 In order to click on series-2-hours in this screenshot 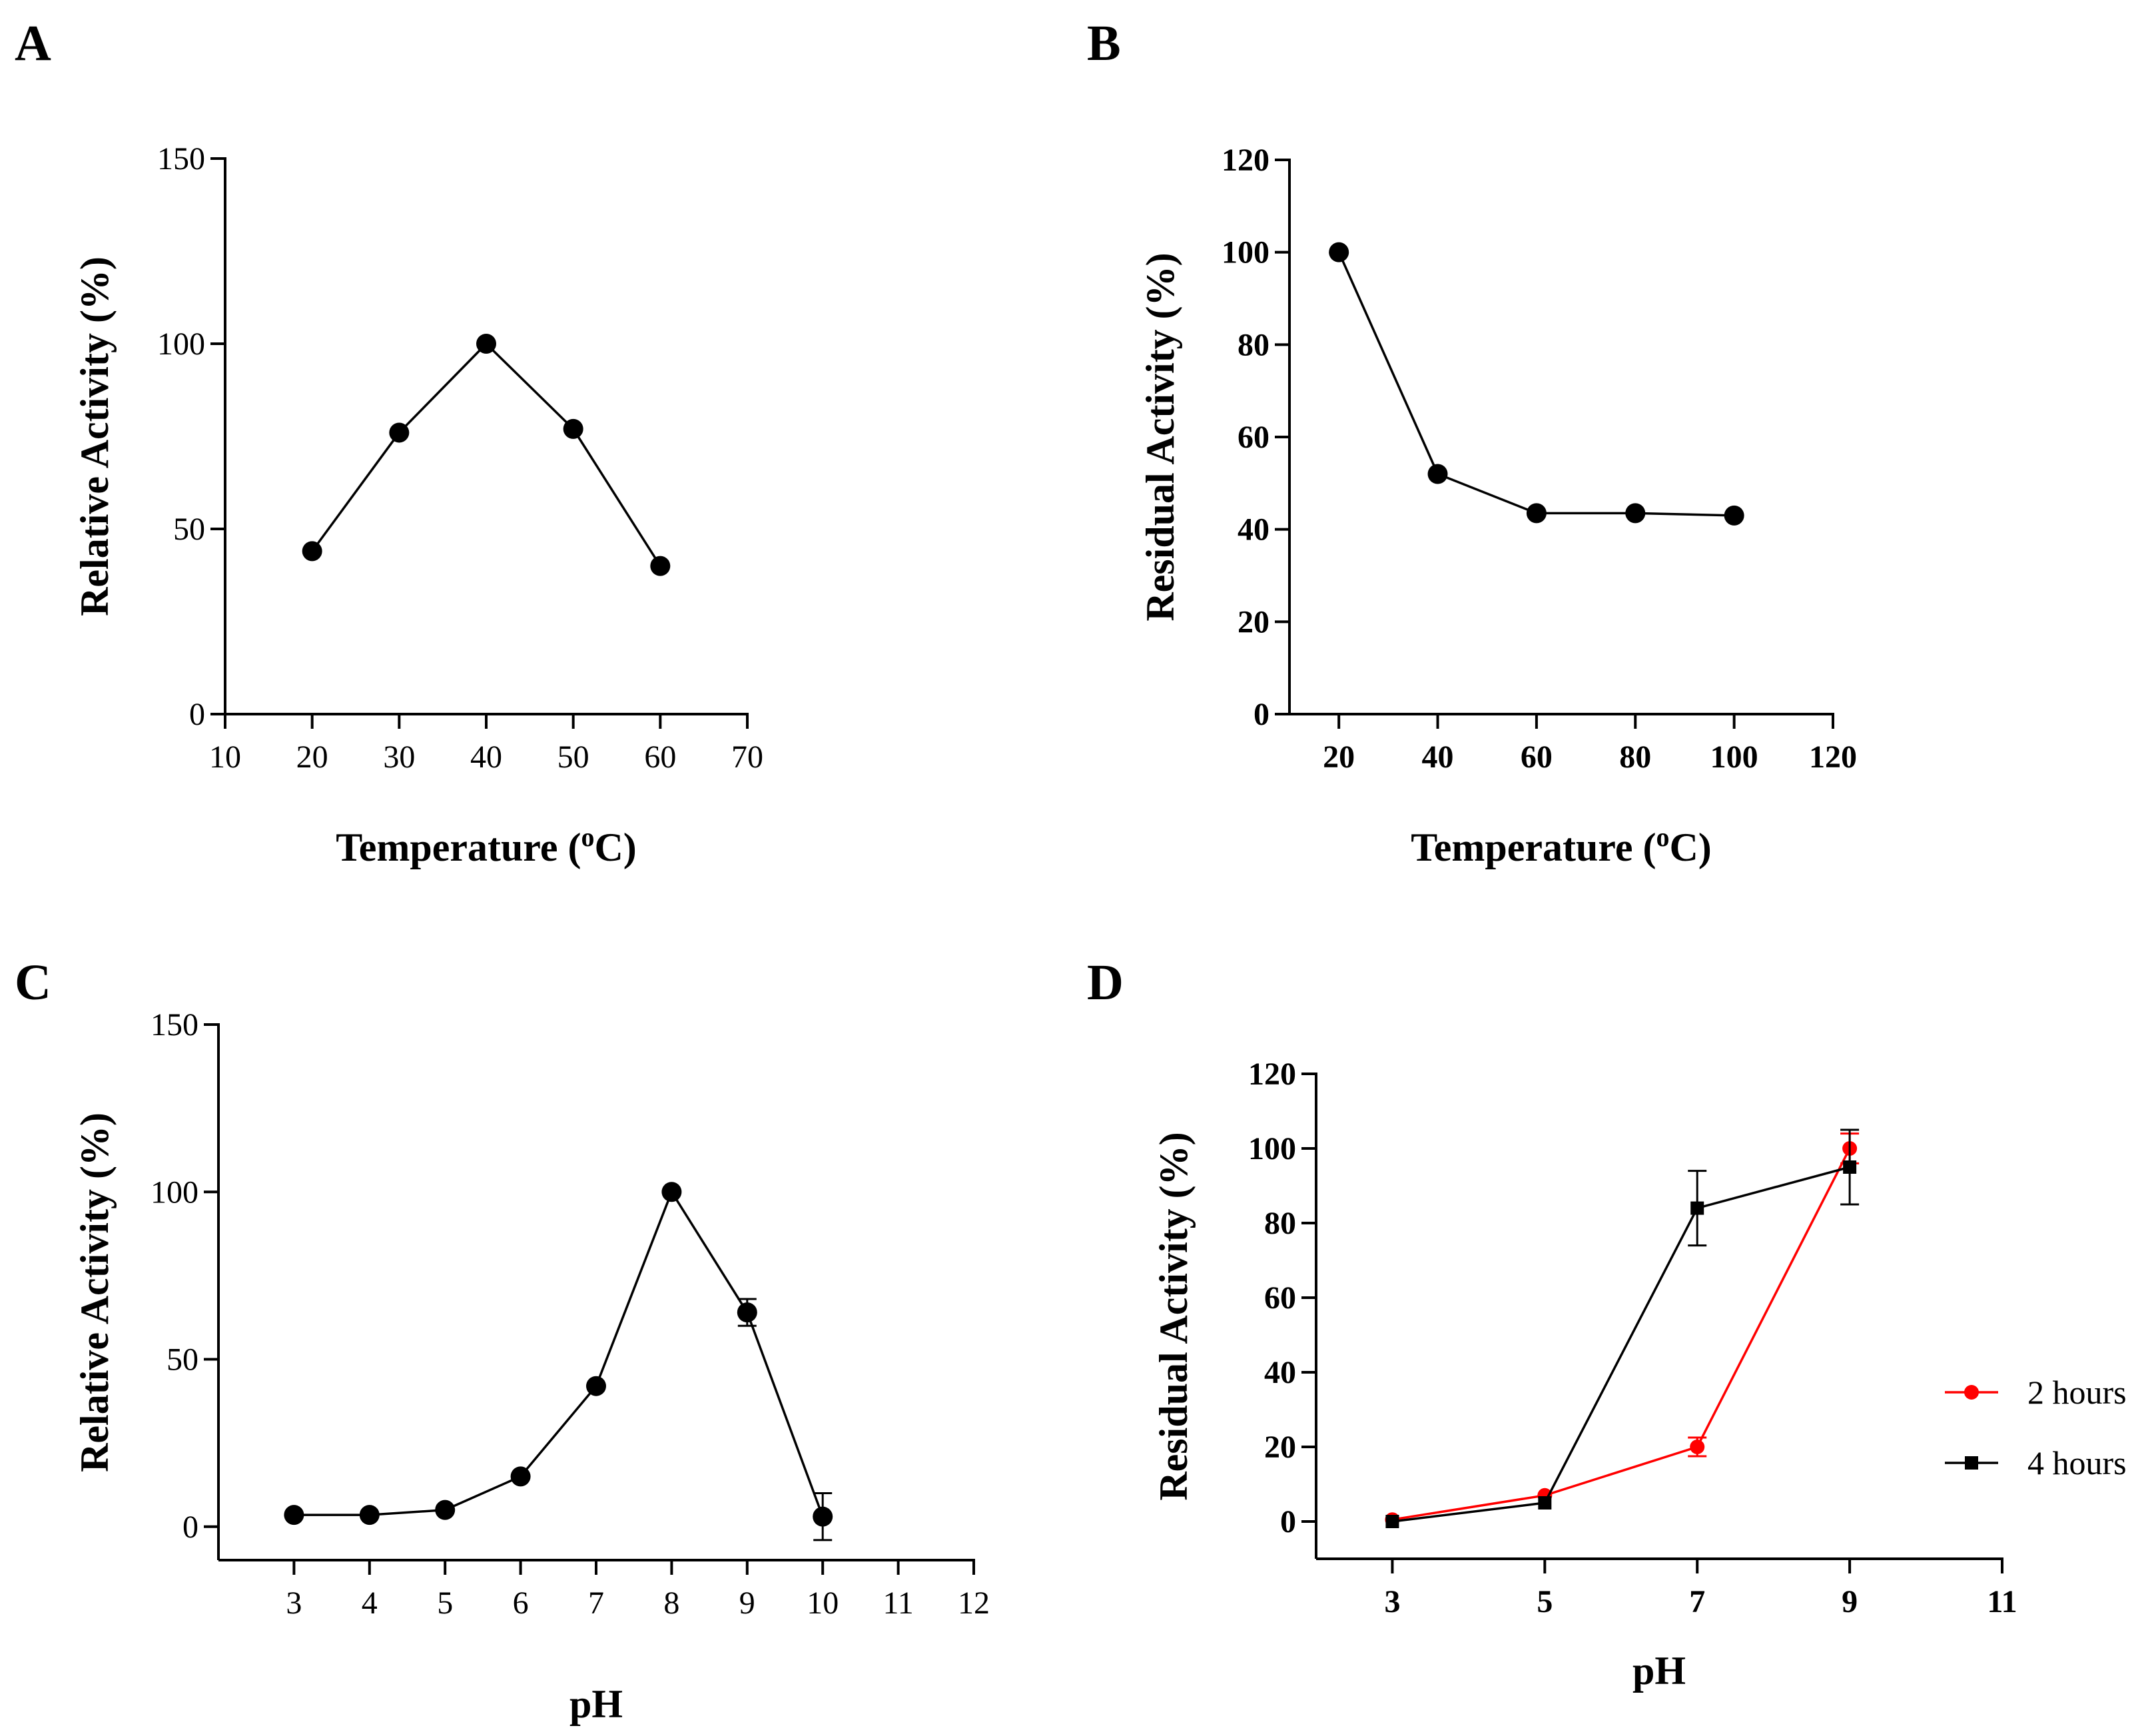, I will do `click(1622, 1329)`.